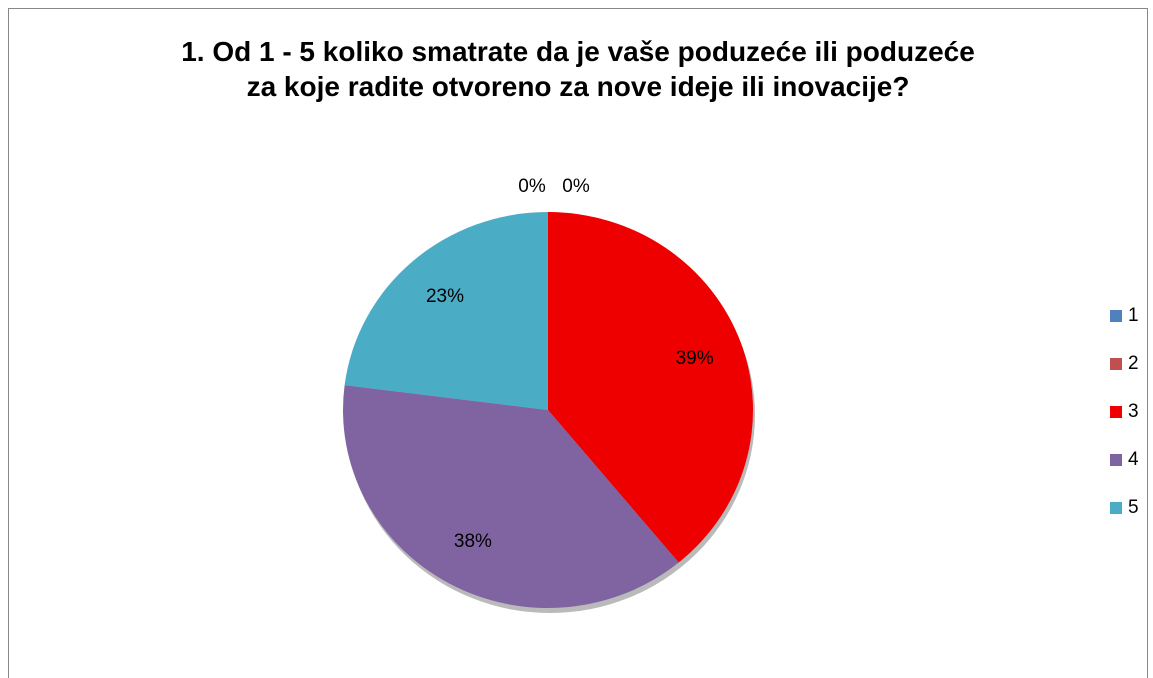  What do you see at coordinates (1133, 459) in the screenshot?
I see `legend-label: 4` at bounding box center [1133, 459].